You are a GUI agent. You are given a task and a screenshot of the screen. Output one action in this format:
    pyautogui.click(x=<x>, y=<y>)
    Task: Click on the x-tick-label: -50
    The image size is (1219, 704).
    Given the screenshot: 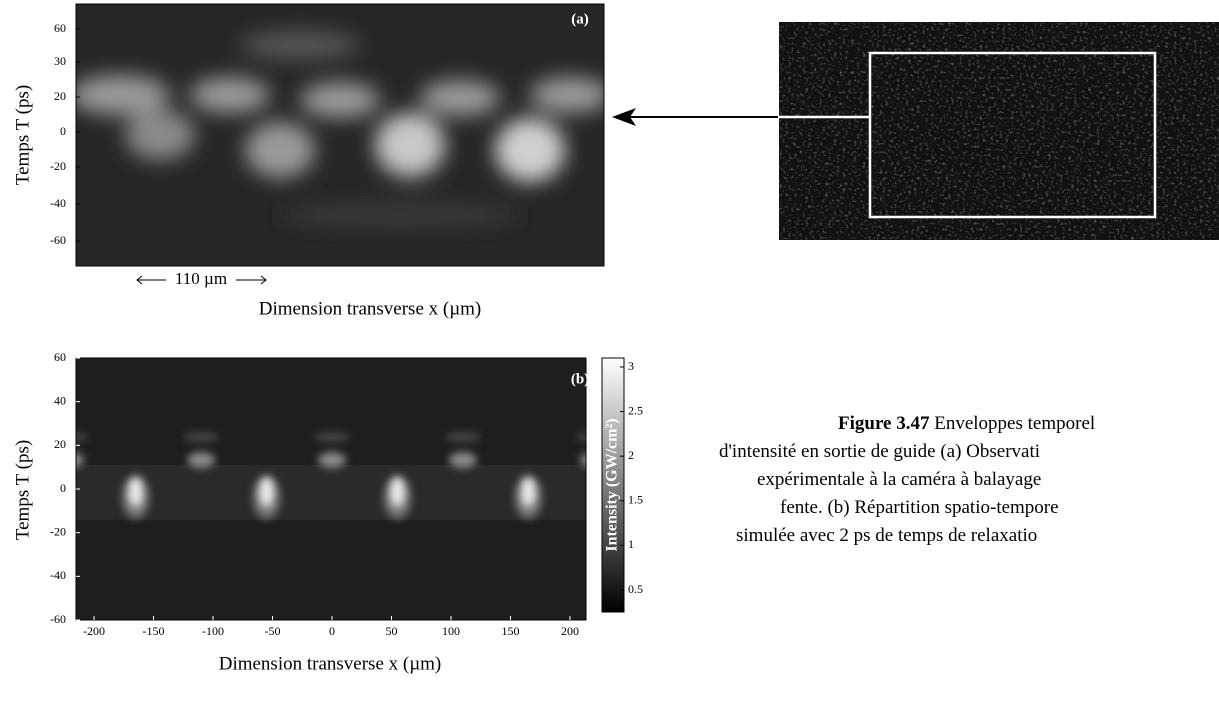 What is the action you would take?
    pyautogui.click(x=273, y=631)
    